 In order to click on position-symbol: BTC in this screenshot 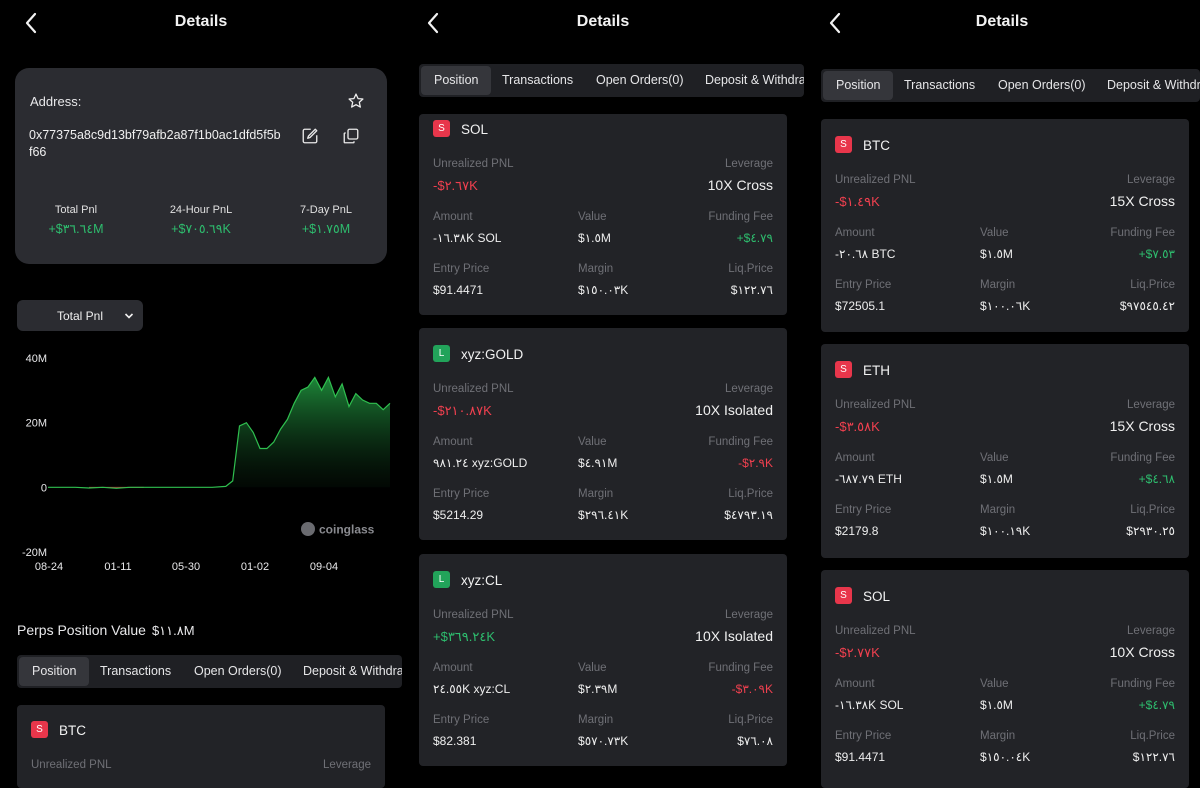, I will do `click(72, 730)`.